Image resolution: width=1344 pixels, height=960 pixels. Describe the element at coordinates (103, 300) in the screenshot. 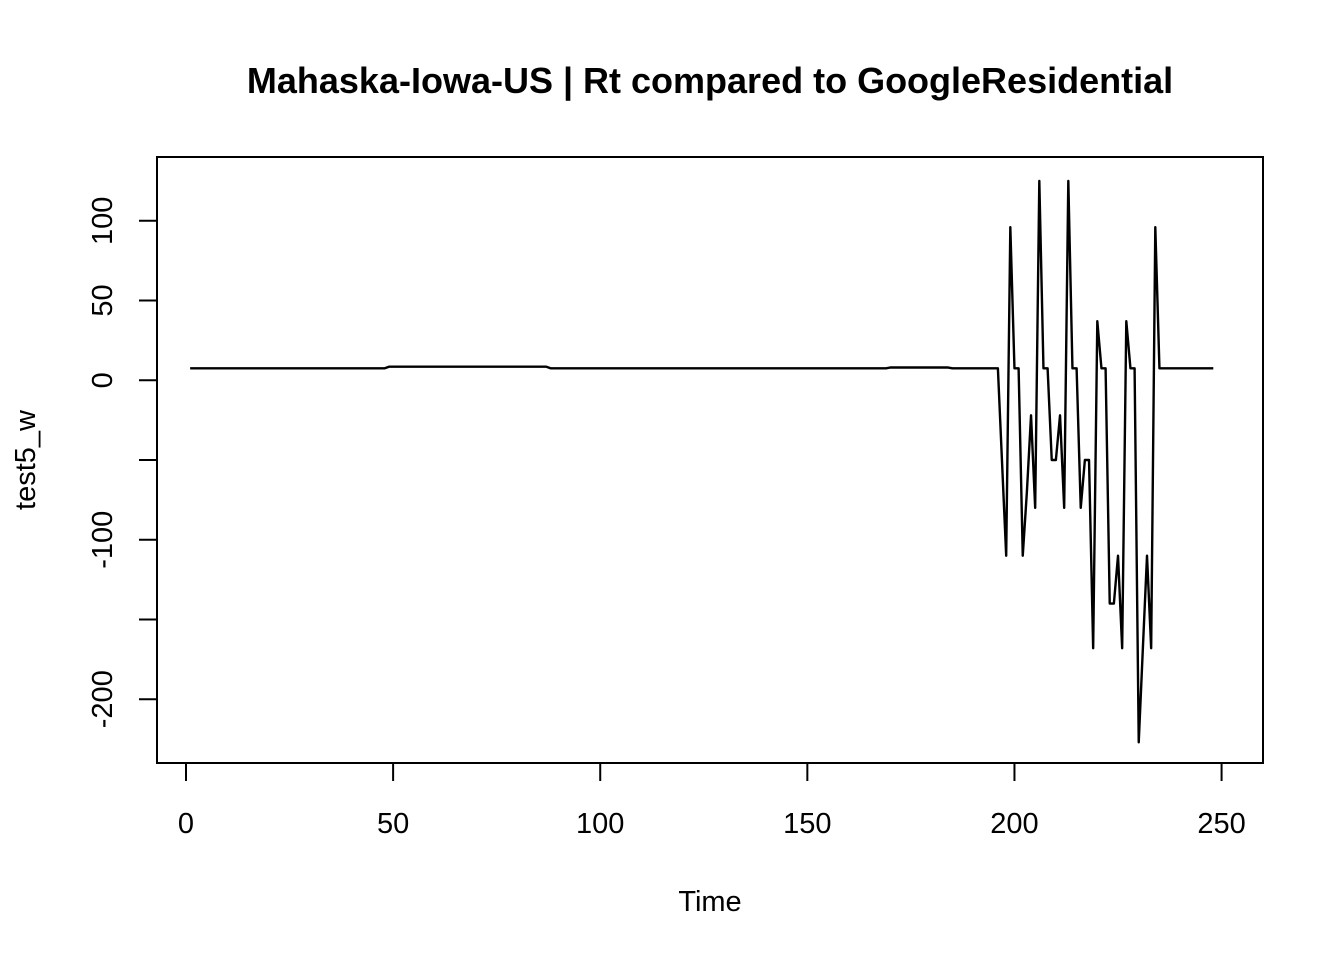

I see `y-tick-label: 50` at that location.